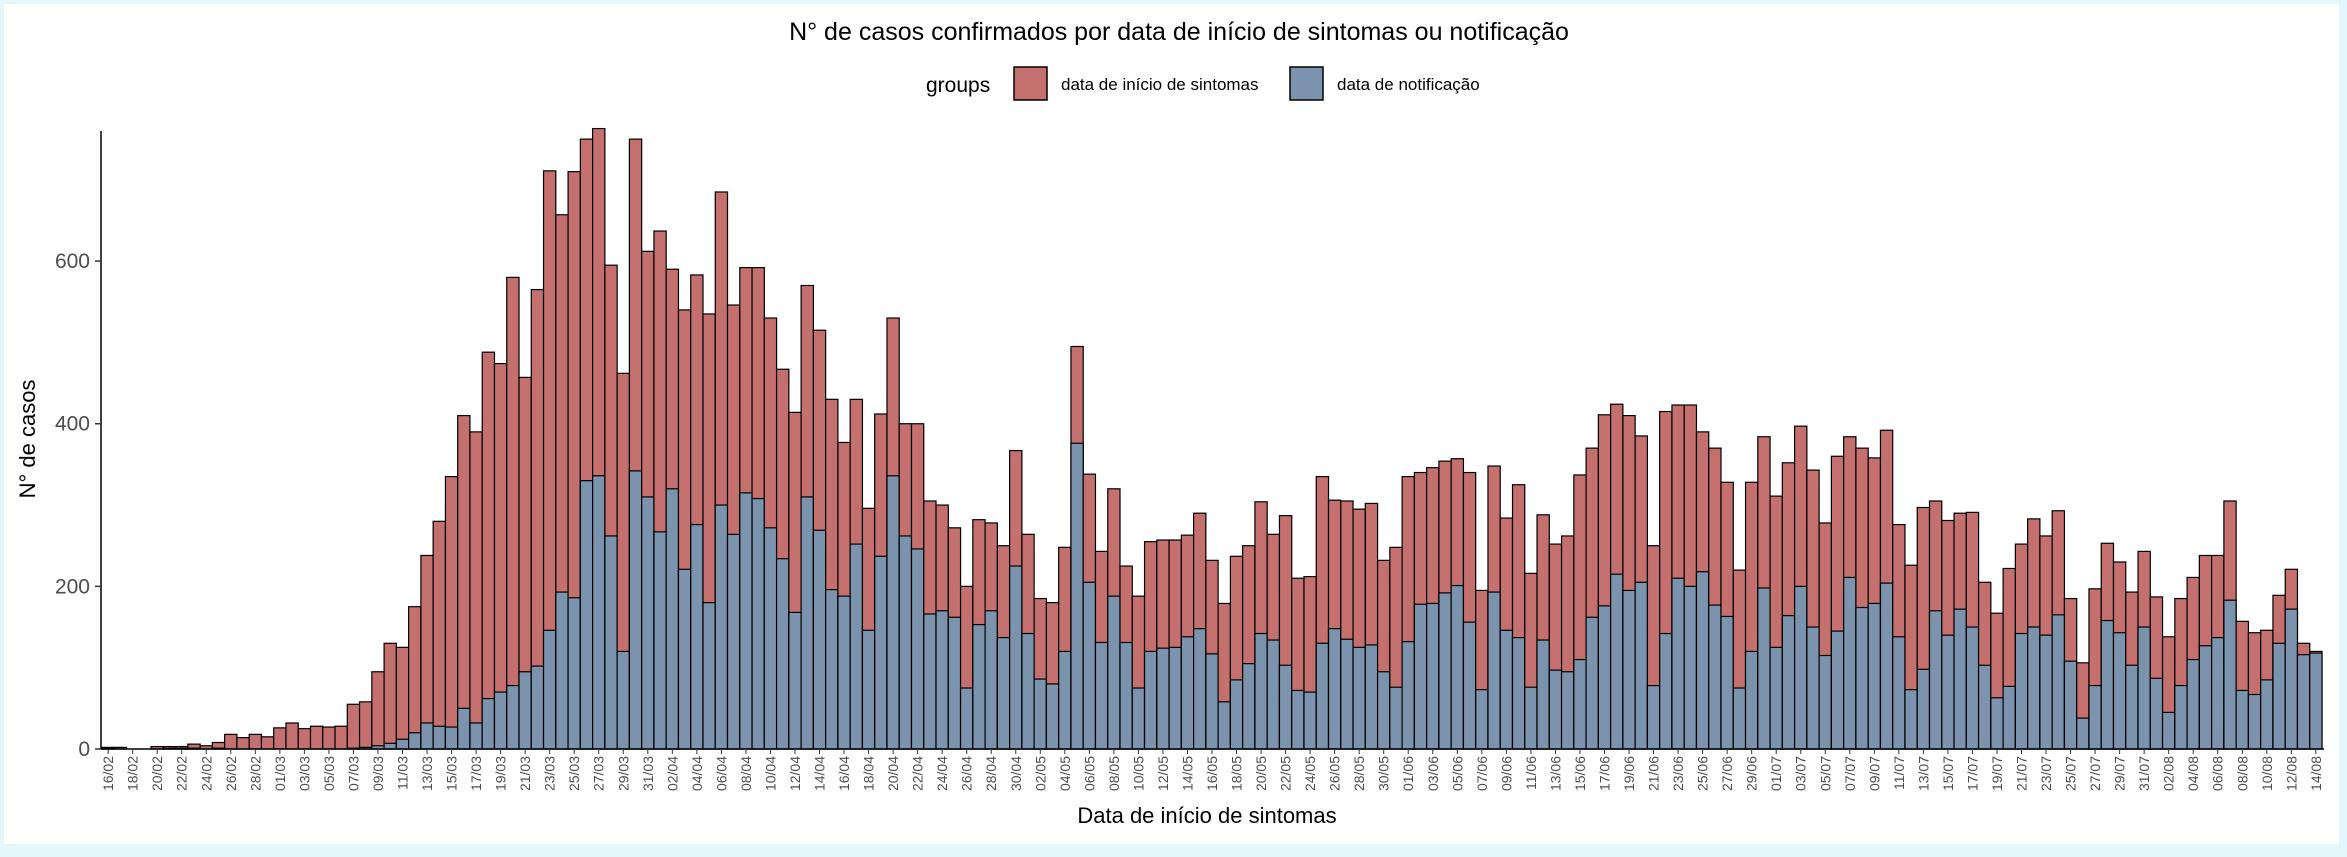 The image size is (2347, 857). I want to click on bar-notification-01/08, so click(2156, 713).